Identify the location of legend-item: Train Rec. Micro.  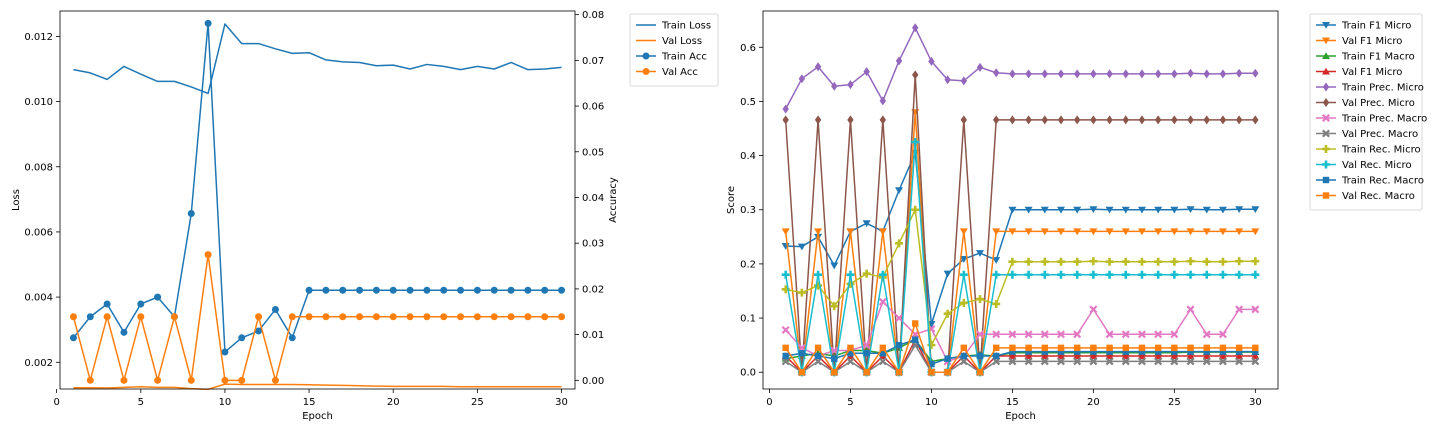
(1368, 150).